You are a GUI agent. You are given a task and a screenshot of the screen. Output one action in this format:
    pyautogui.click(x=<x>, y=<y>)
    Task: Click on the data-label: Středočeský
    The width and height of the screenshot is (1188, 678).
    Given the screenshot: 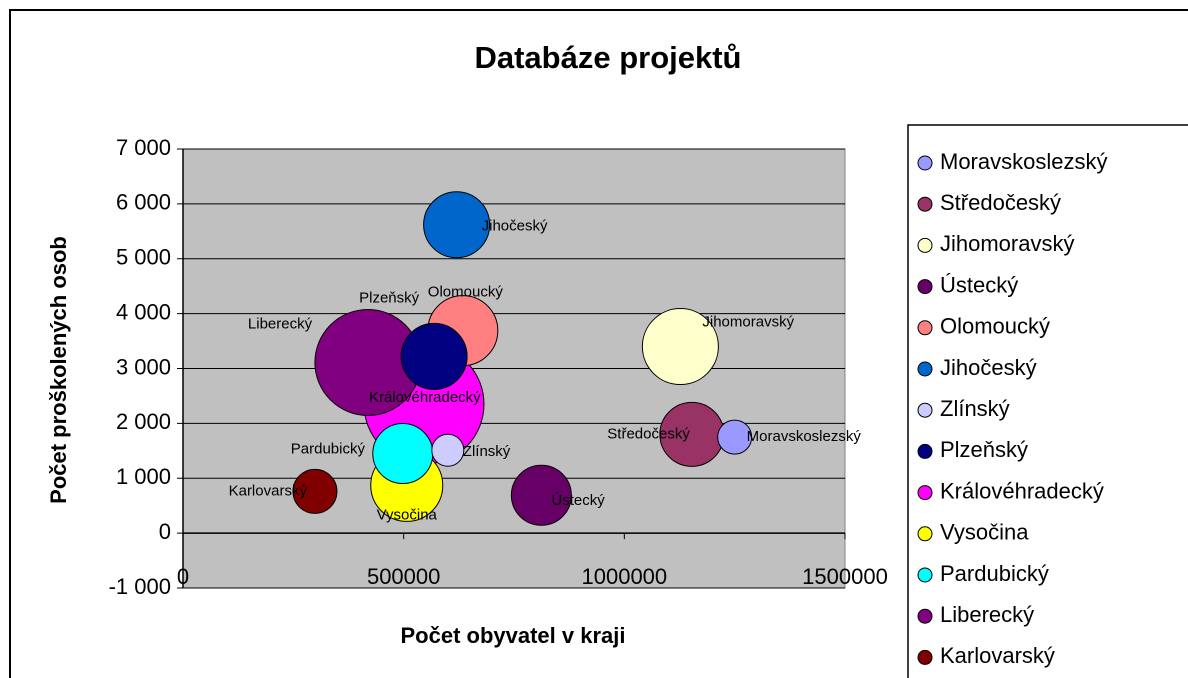 What is the action you would take?
    pyautogui.click(x=648, y=433)
    